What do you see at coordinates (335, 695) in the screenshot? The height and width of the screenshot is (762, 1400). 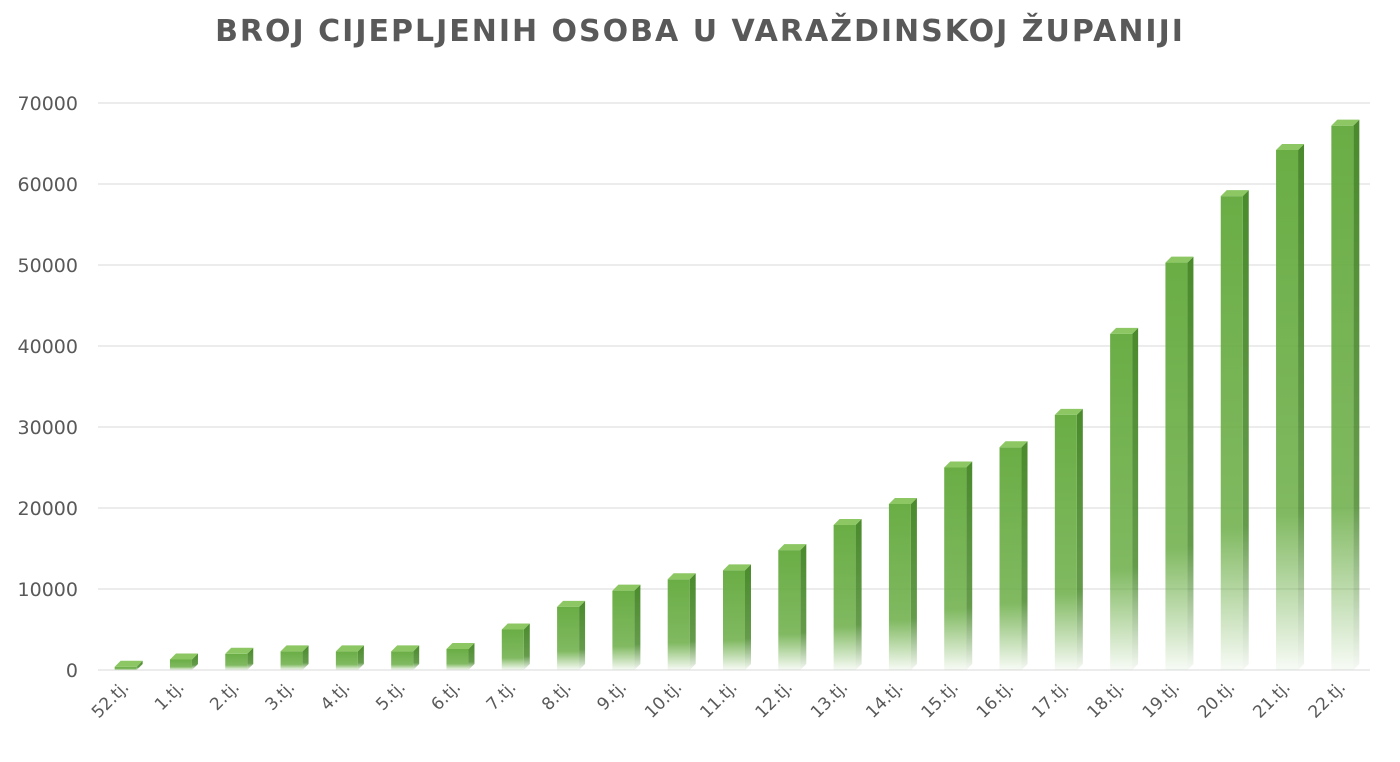 I see `x-tick-label: 4.tj.` at bounding box center [335, 695].